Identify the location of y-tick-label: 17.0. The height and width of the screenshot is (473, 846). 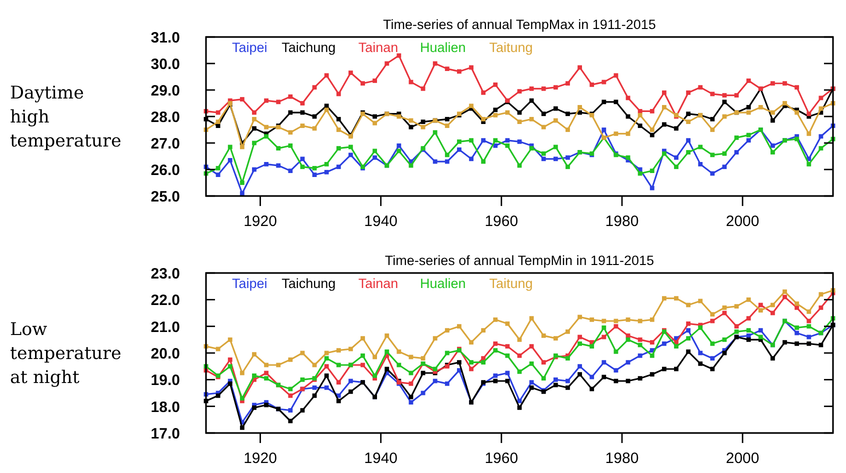
(165, 434).